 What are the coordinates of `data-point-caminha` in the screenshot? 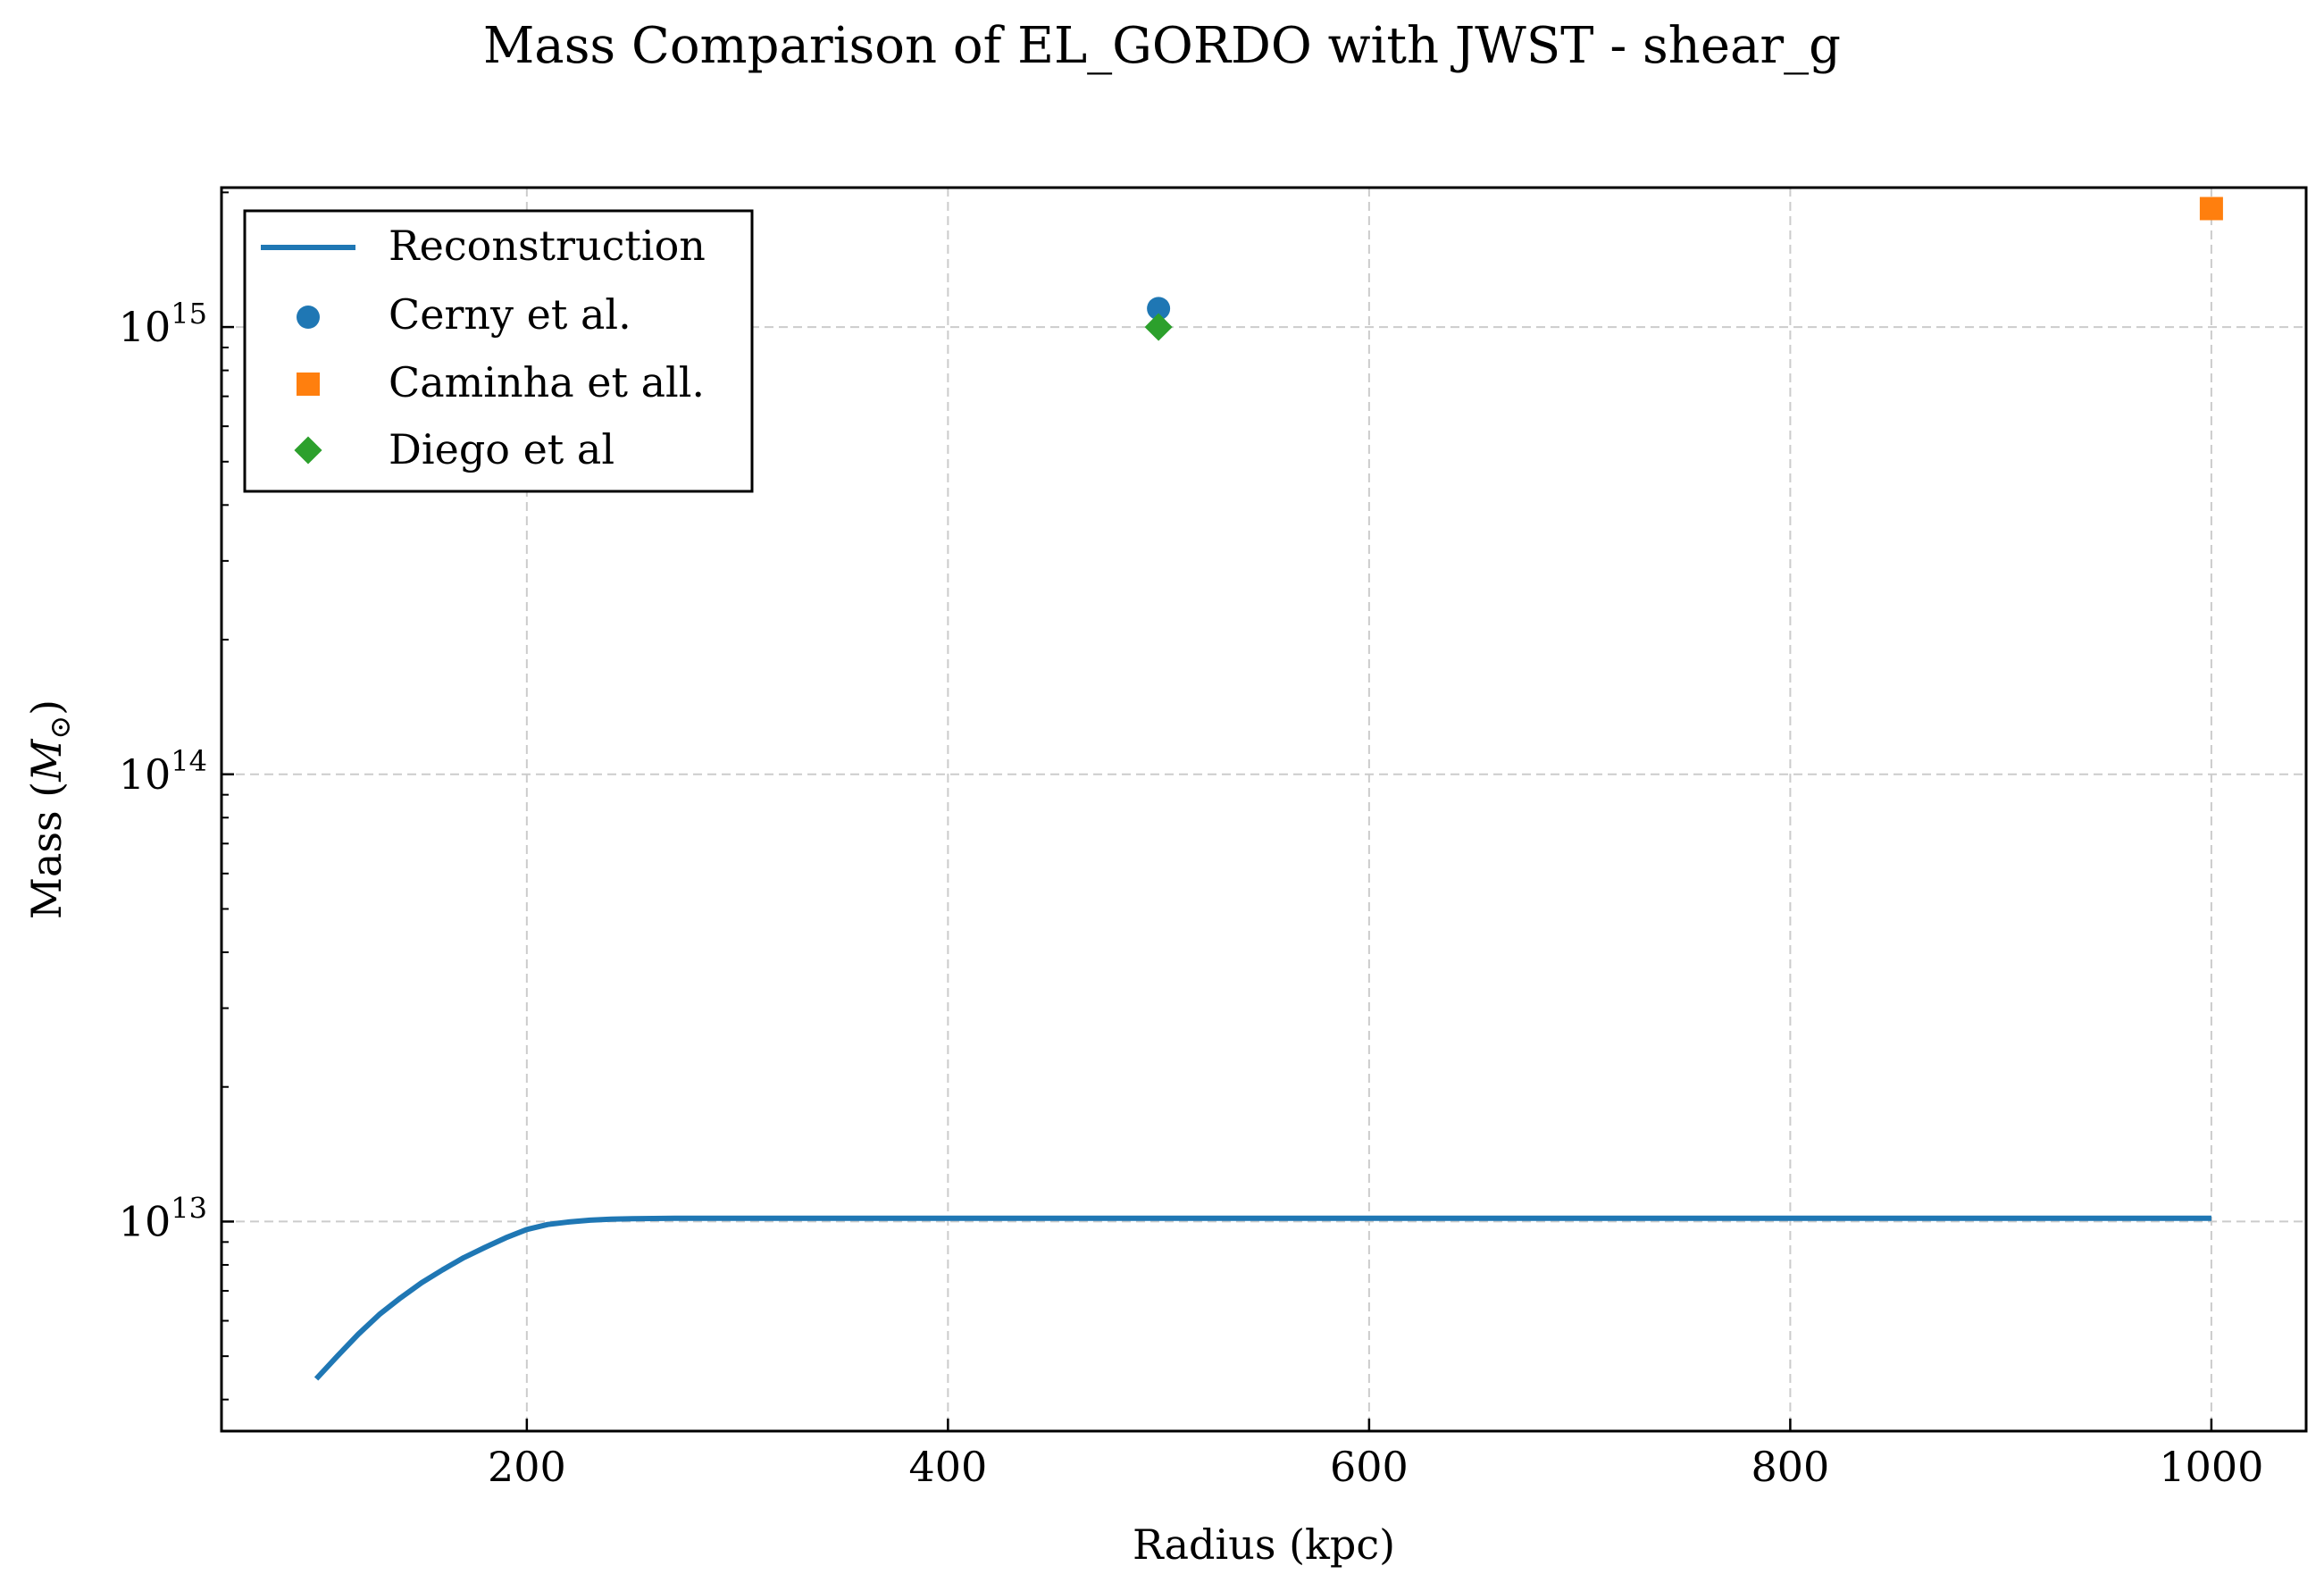 It's located at (2211, 209).